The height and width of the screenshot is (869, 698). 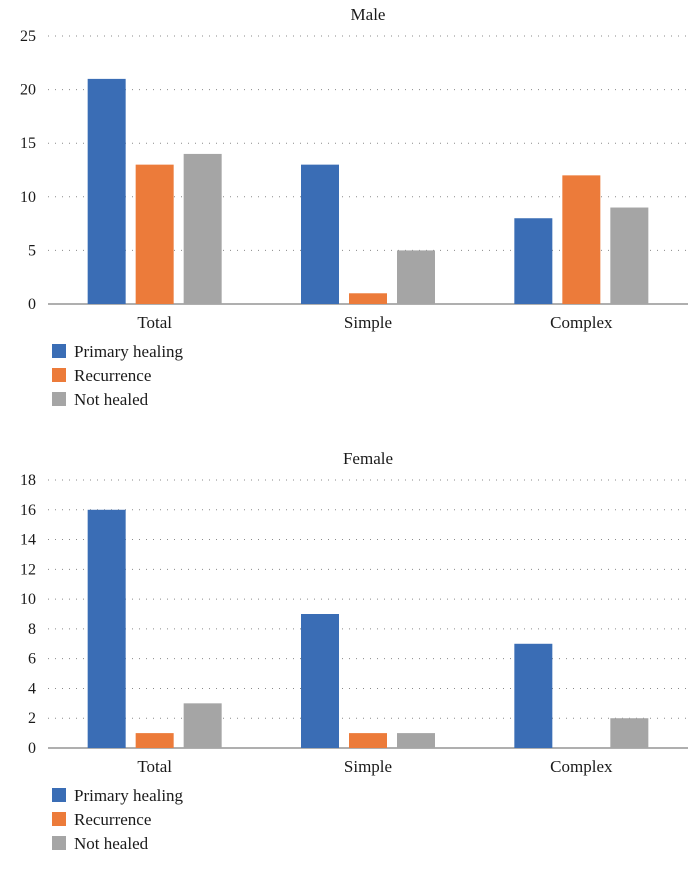 I want to click on female-bar-complex-primary-healing, so click(x=533, y=695).